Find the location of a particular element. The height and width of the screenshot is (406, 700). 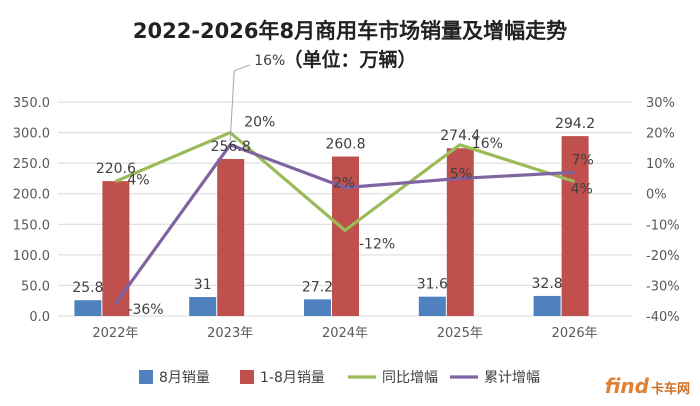

y-right-tick-label: 10% is located at coordinates (660, 164).